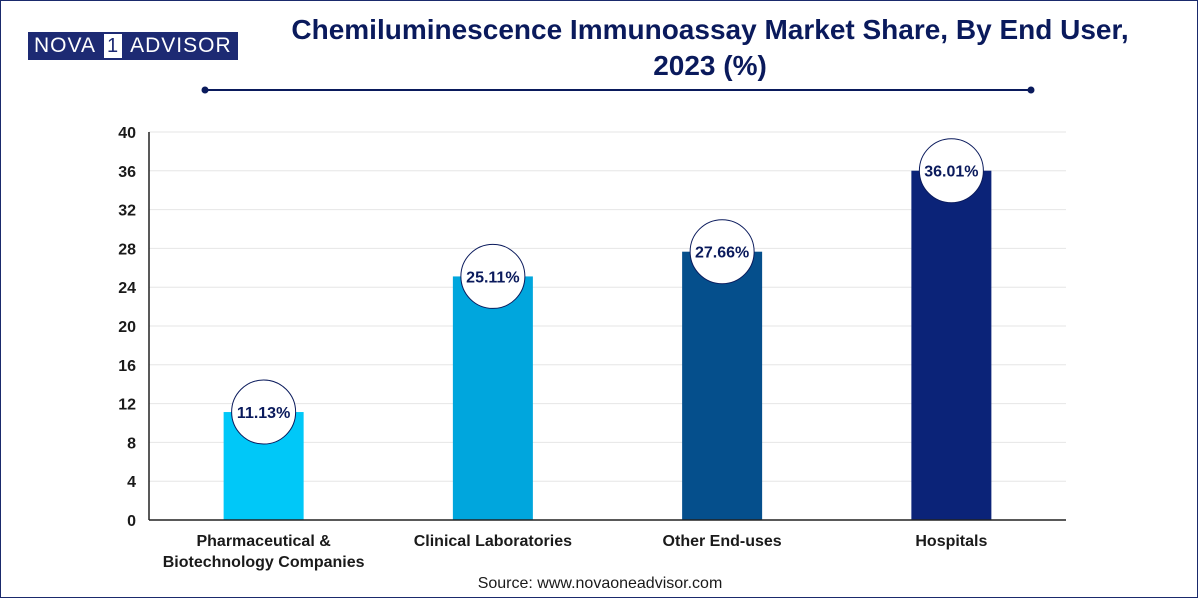 This screenshot has width=1200, height=600. I want to click on title-underline, so click(618, 90).